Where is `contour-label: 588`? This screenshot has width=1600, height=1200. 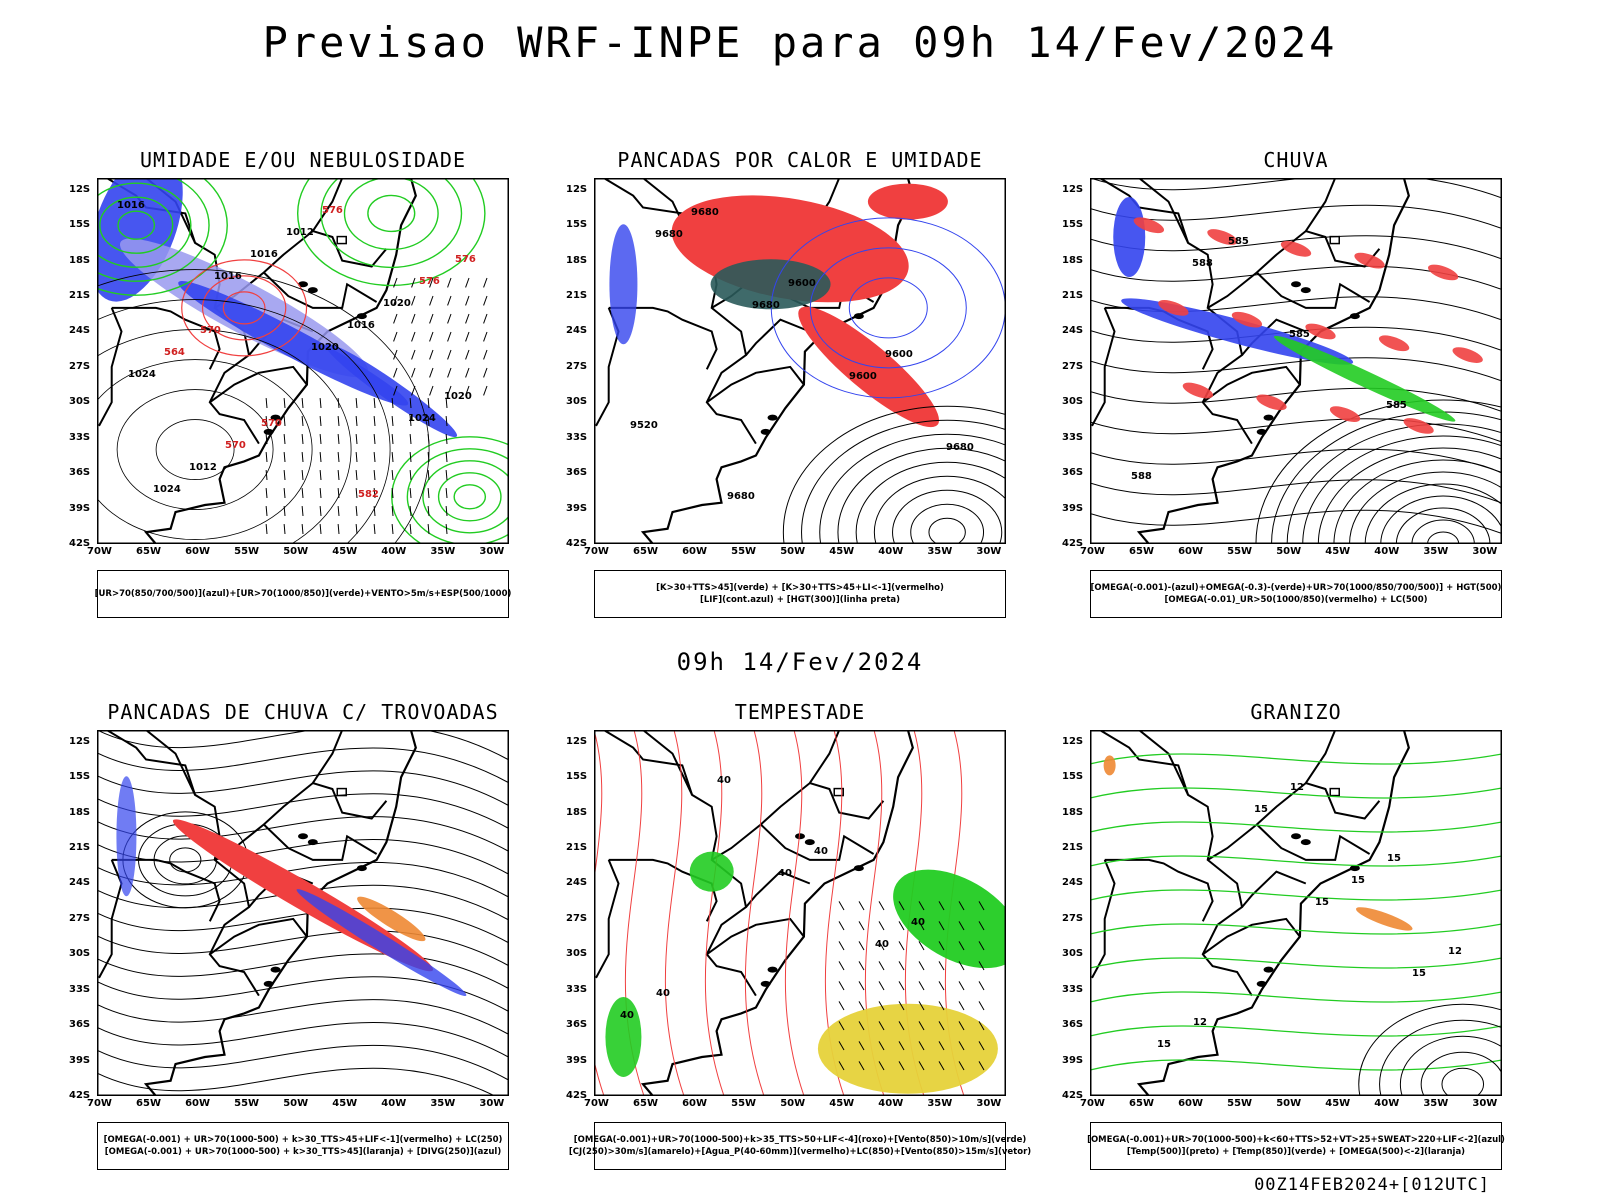 contour-label: 588 is located at coordinates (1141, 476).